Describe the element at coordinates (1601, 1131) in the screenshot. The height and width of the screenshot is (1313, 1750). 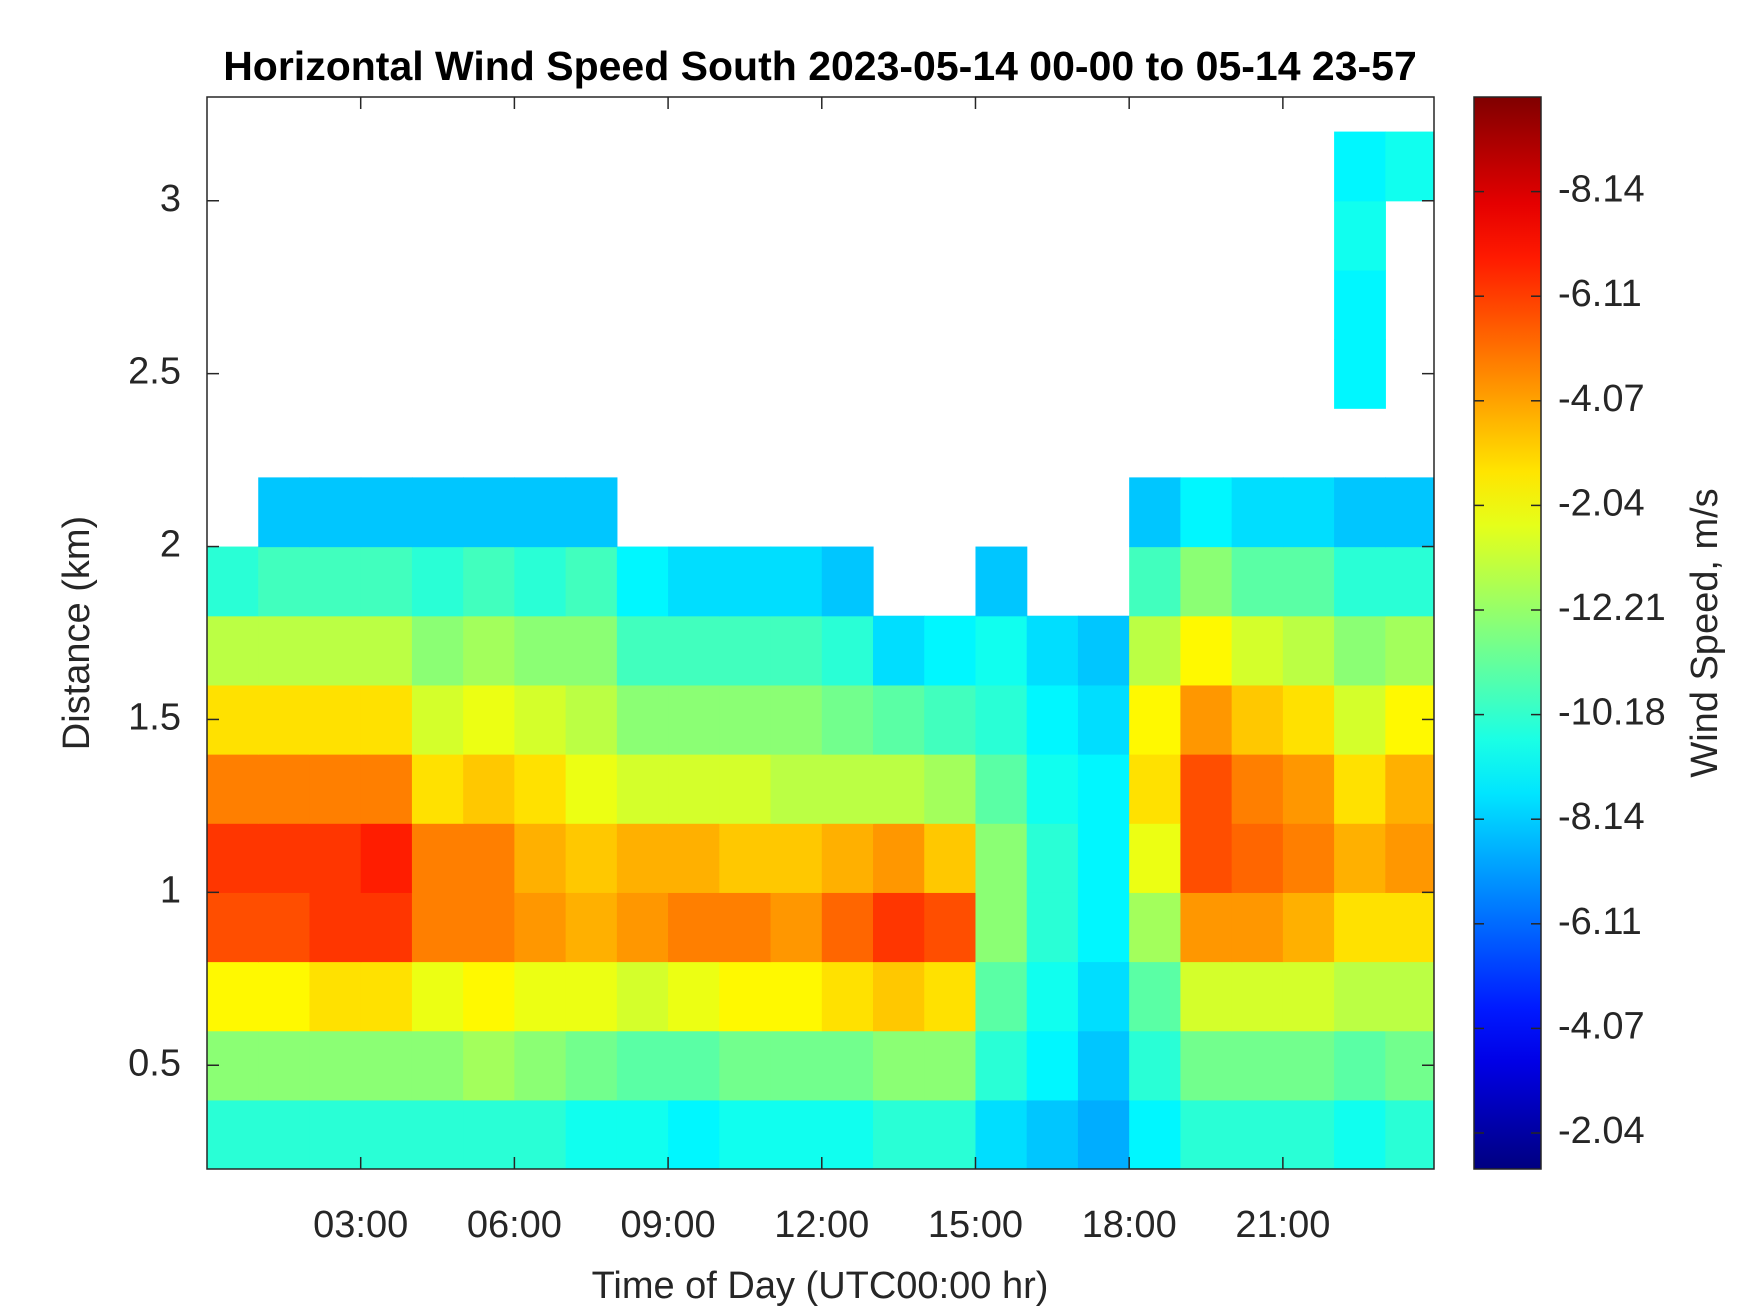
I see `colorbar-tick-label: -2.04` at that location.